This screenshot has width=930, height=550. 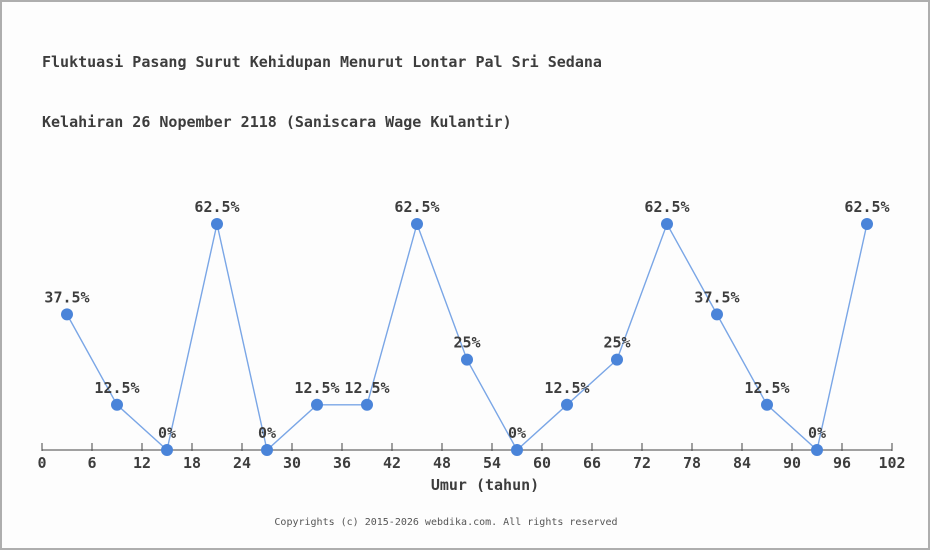 What do you see at coordinates (492, 463) in the screenshot?
I see `x-tick-label: 54` at bounding box center [492, 463].